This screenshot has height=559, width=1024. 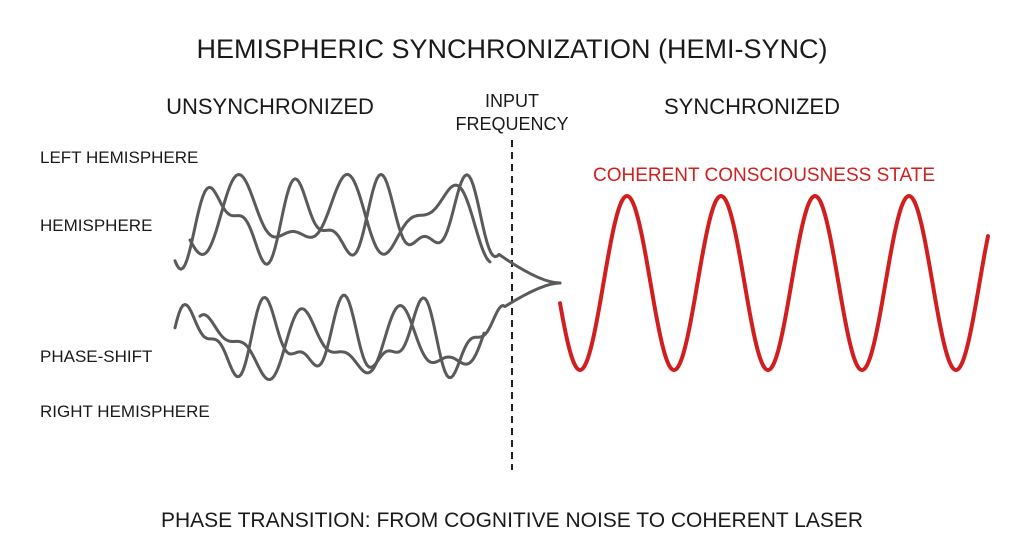 I want to click on label: HEMISPHERE, so click(x=96, y=225).